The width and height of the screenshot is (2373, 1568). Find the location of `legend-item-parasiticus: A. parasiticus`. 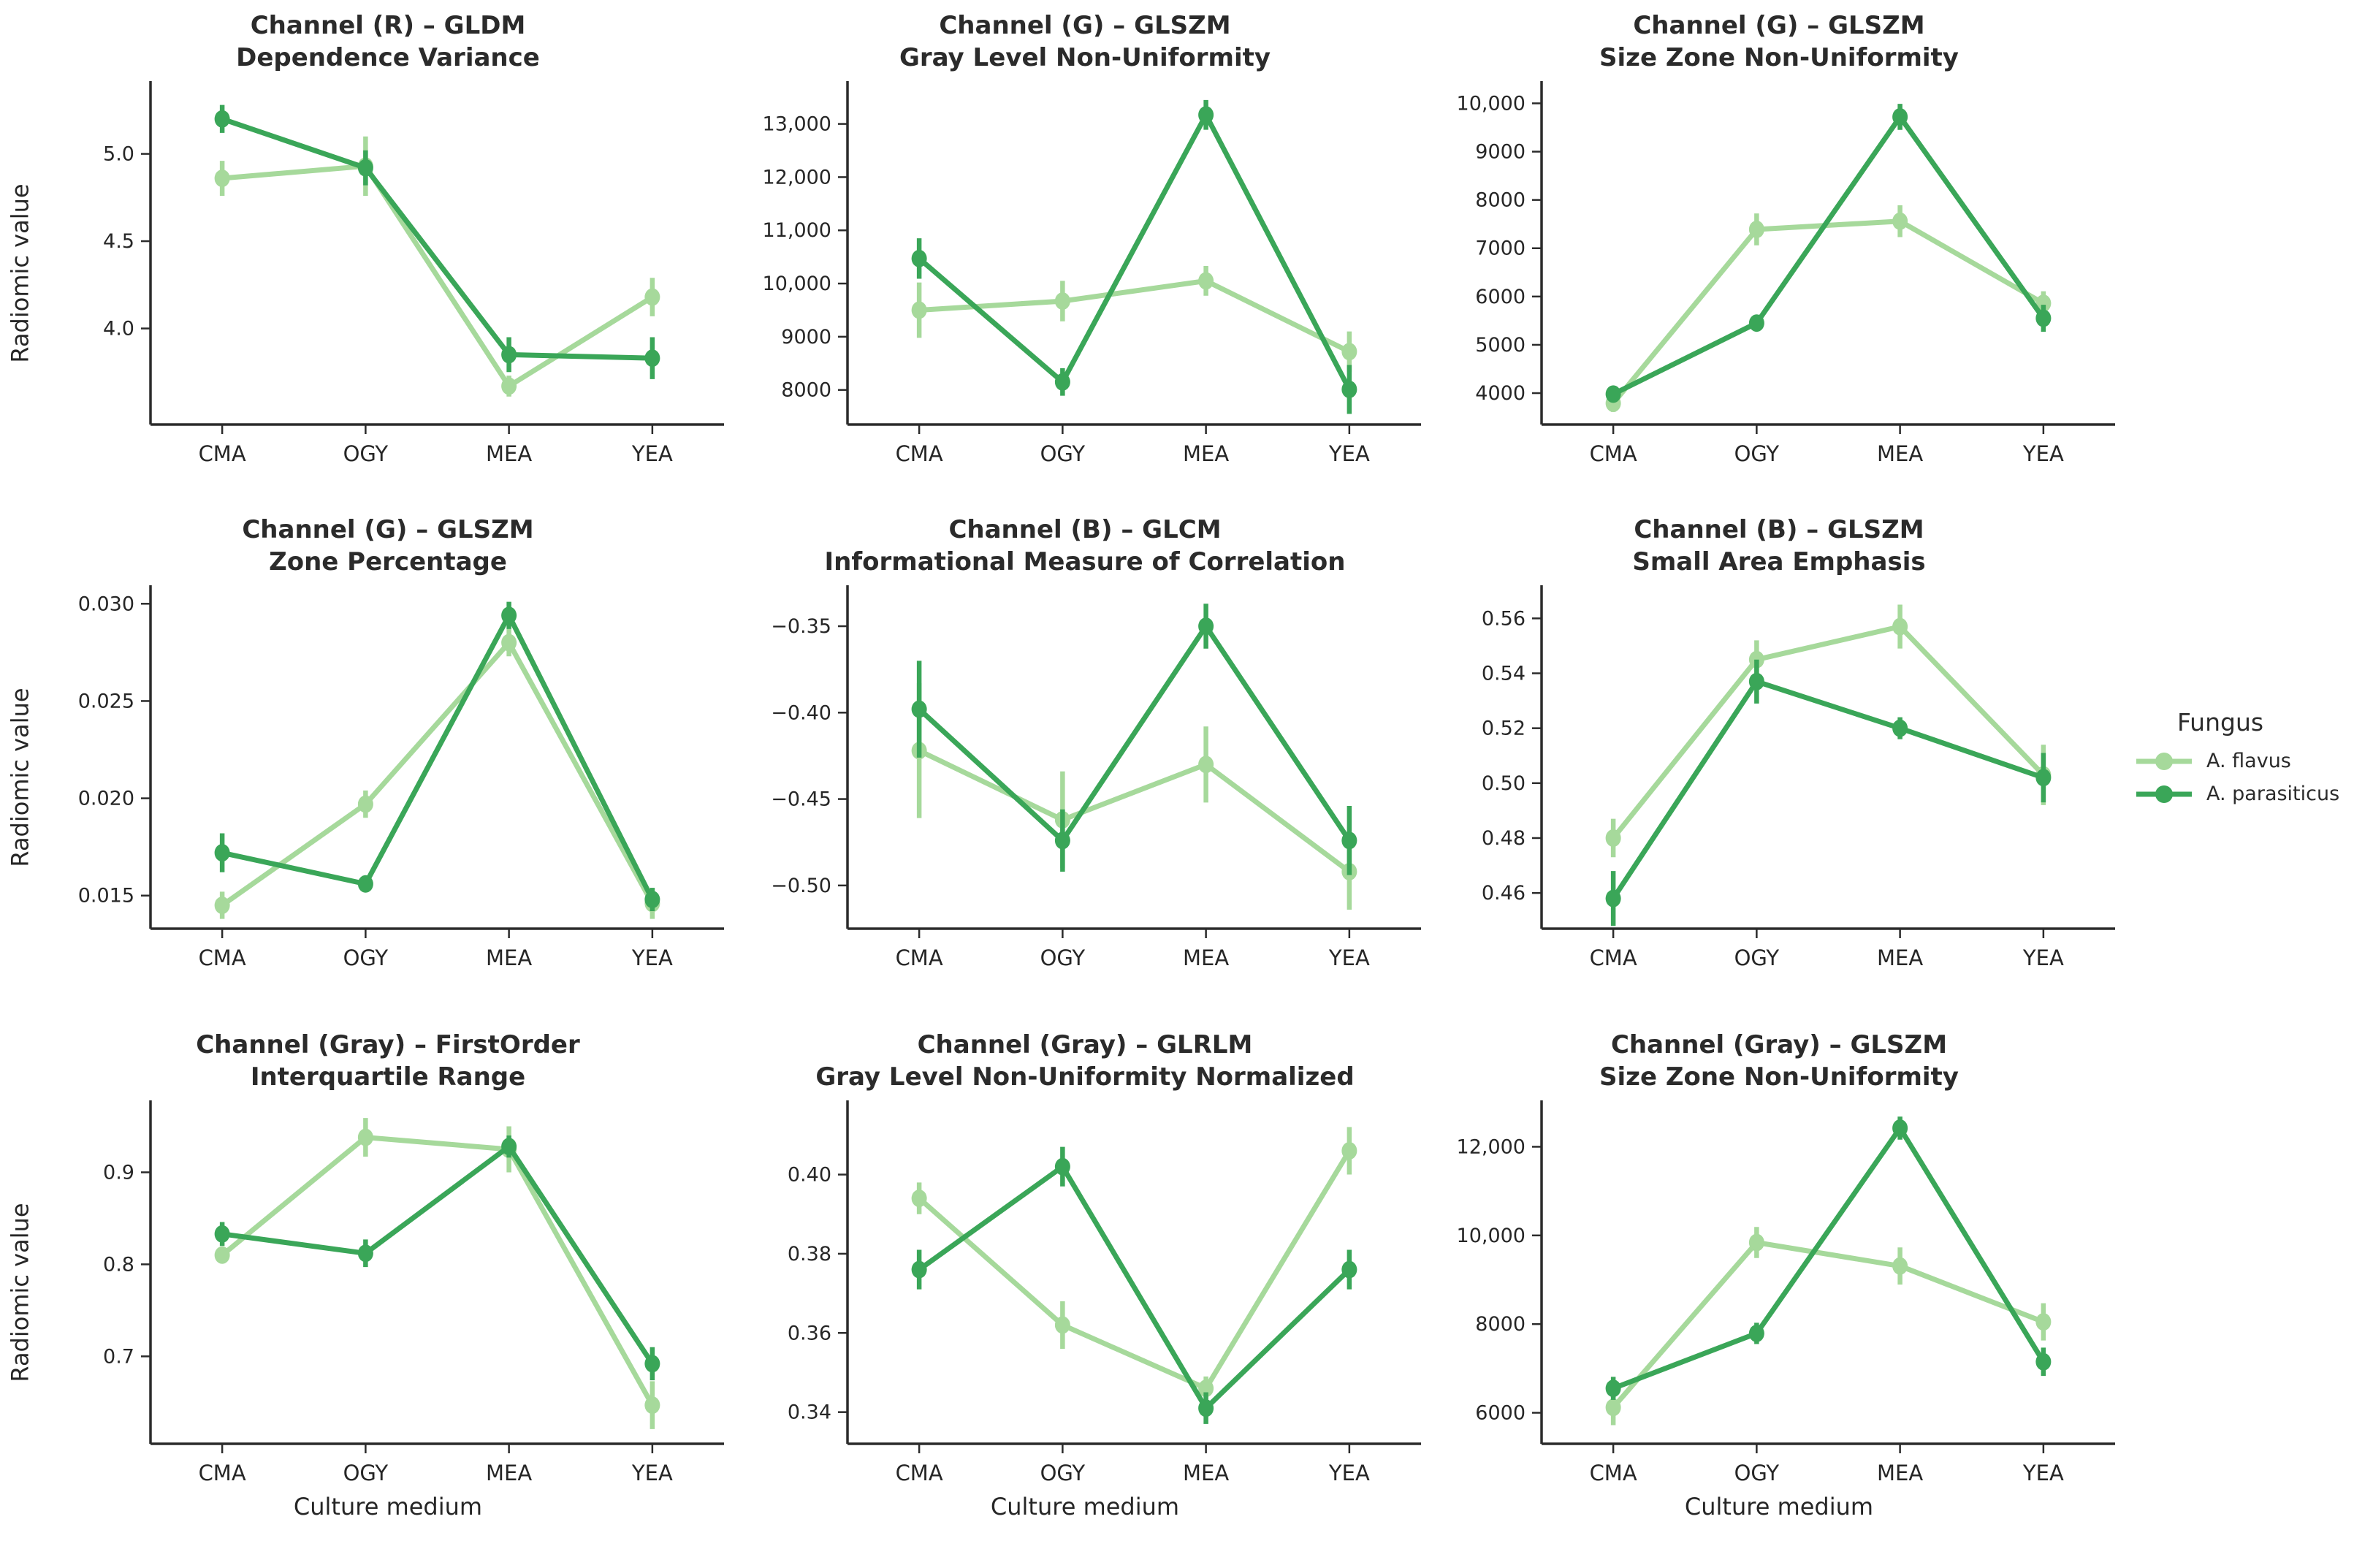

legend-item-parasiticus: A. parasiticus is located at coordinates (2236, 794).